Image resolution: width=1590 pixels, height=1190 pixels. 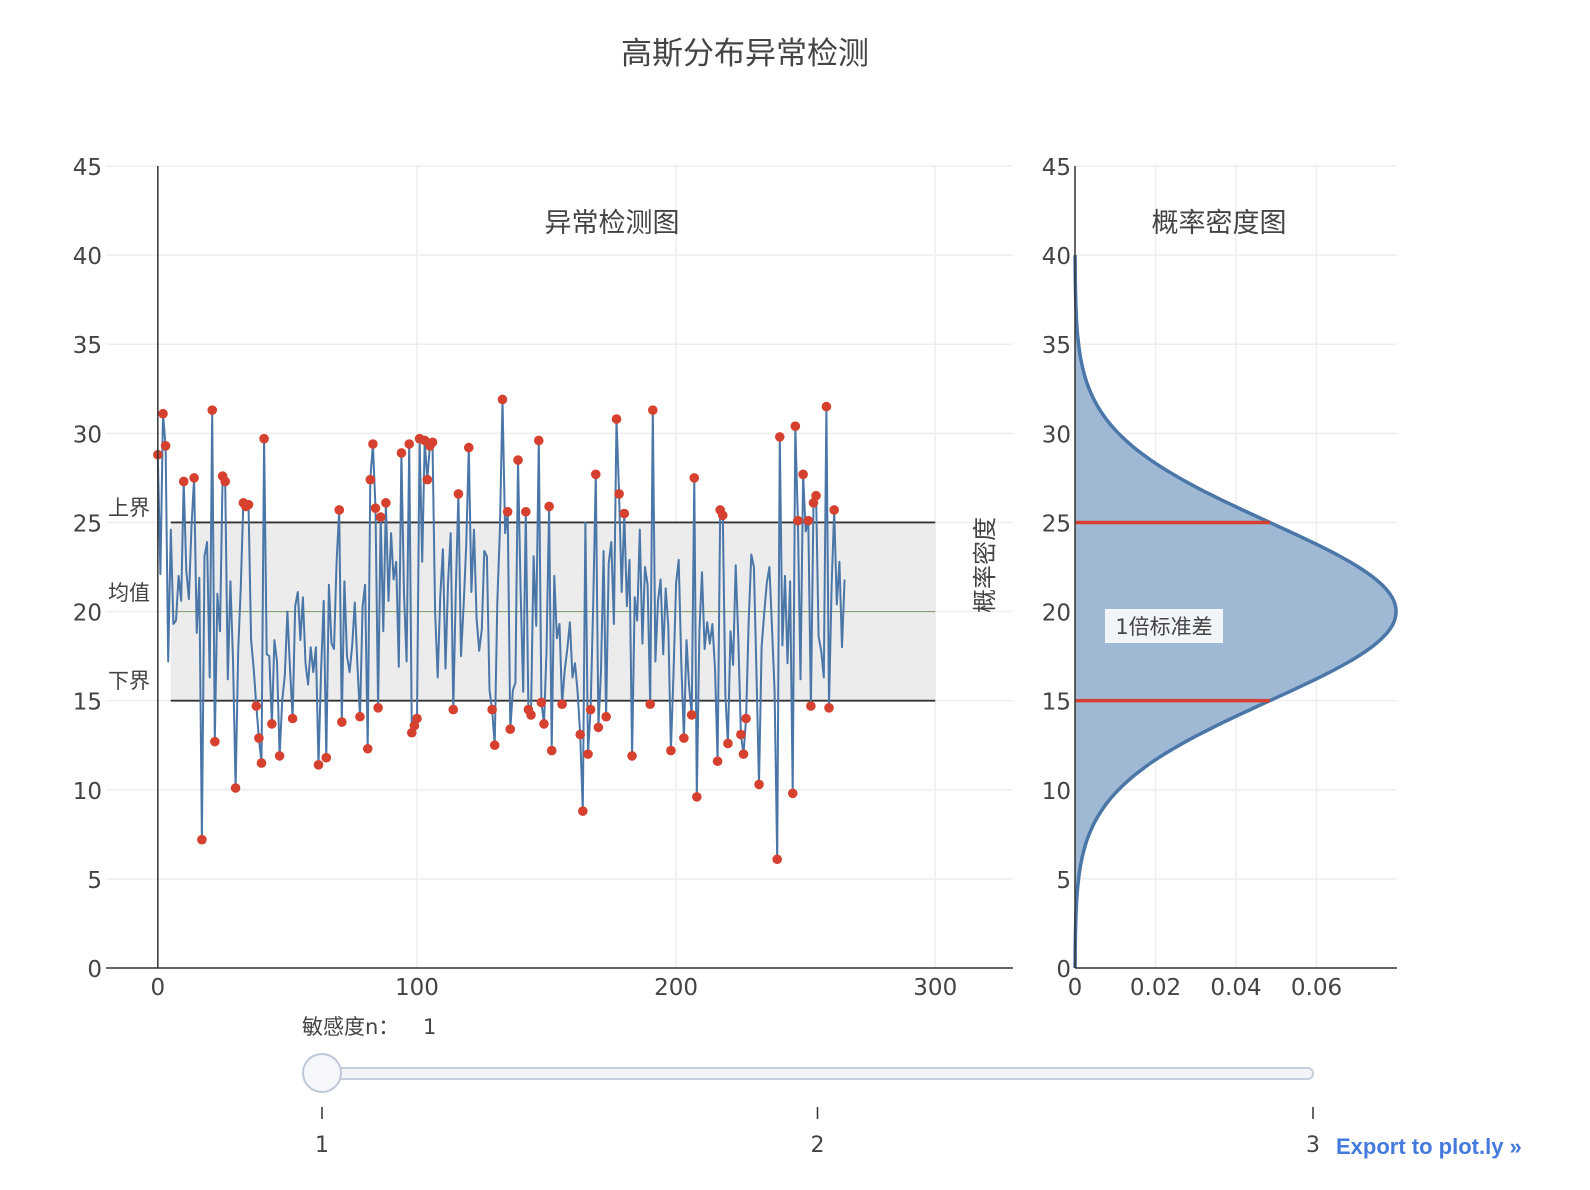 I want to click on y-tick-label: 15, so click(x=87, y=703).